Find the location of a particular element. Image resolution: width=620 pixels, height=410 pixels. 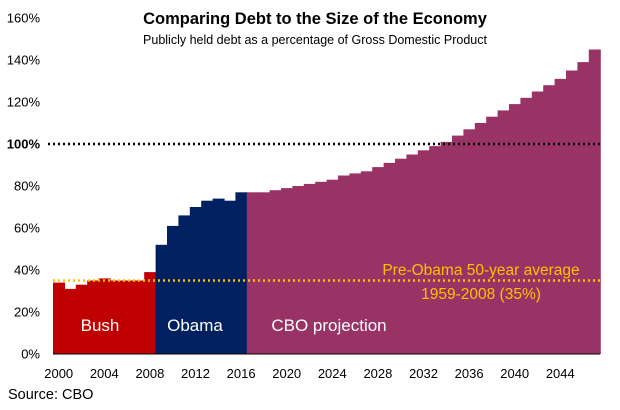

bar-cbo-projection-2025 is located at coordinates (344, 264).